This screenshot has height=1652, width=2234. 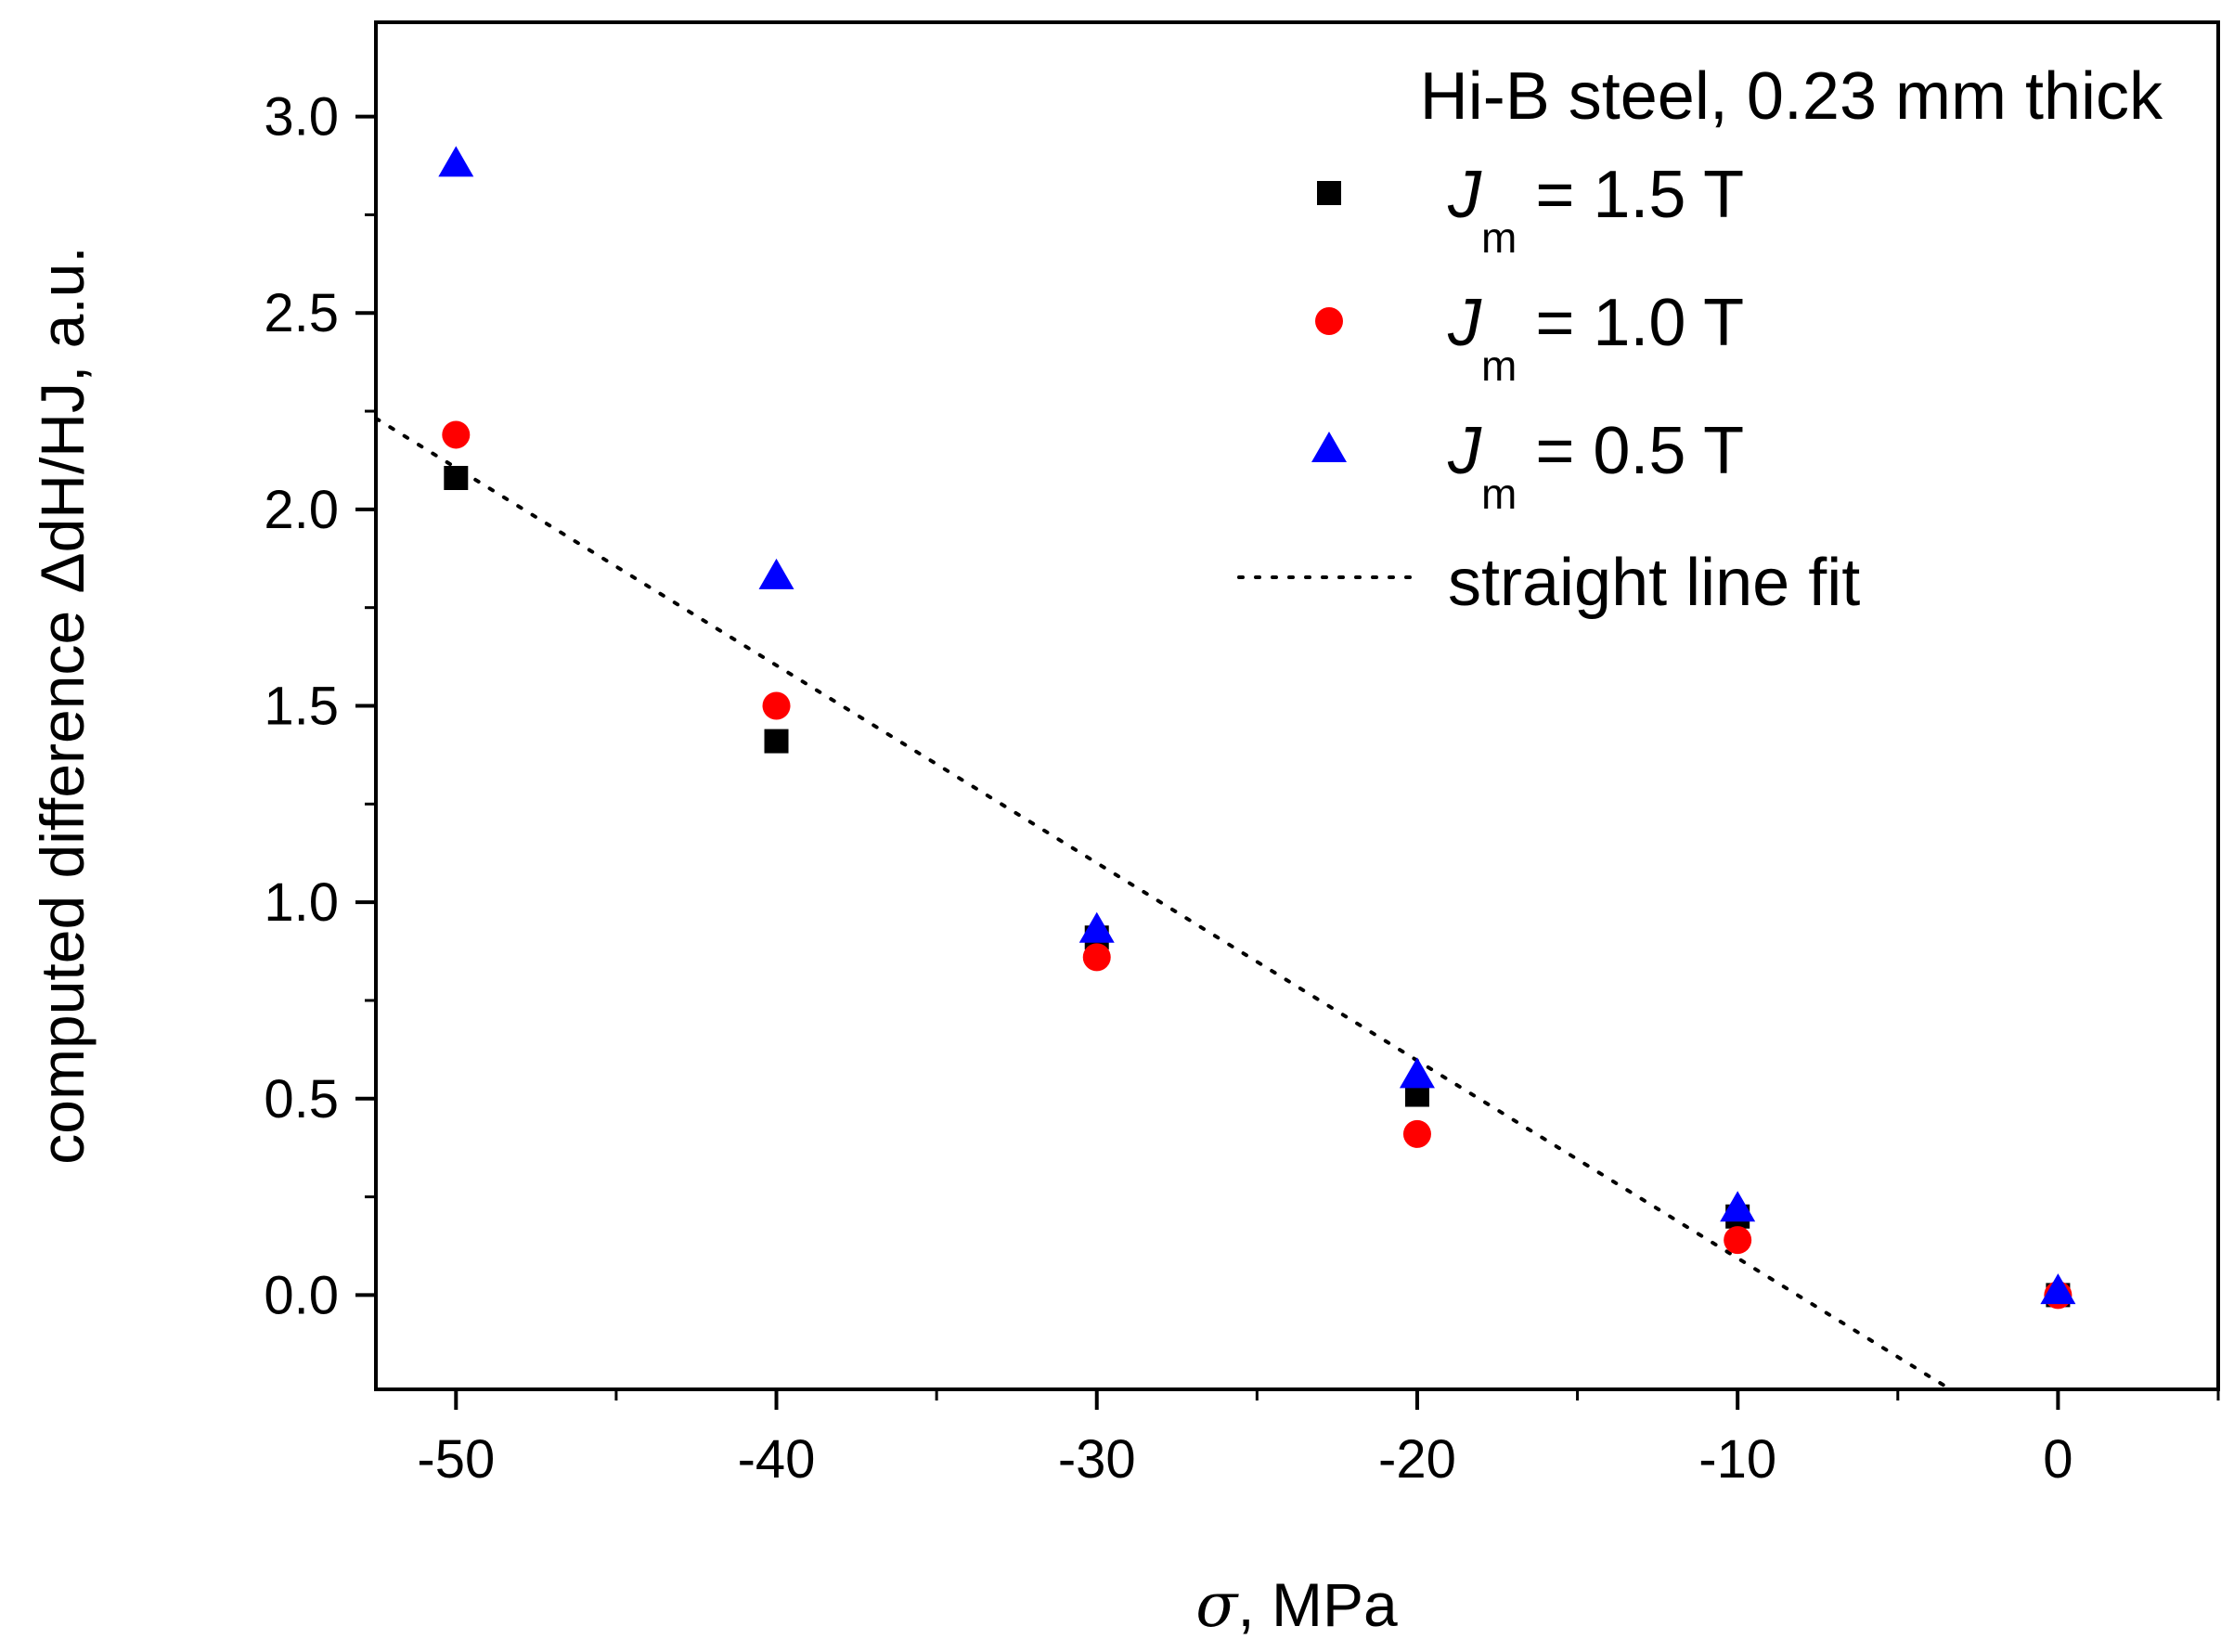 I want to click on y-tick-label: 1.5, so click(x=301, y=707).